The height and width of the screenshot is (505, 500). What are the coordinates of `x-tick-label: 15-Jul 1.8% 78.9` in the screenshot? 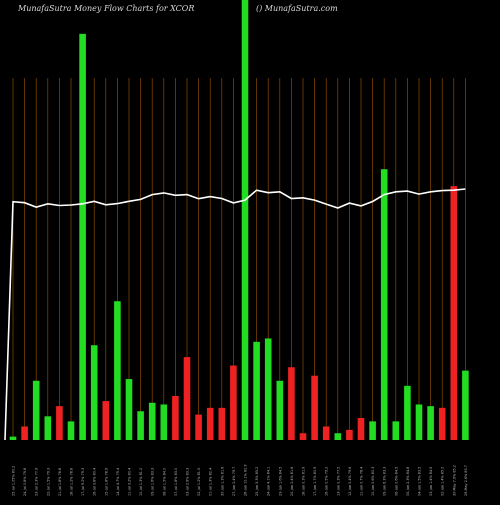 It's located at (106, 482).